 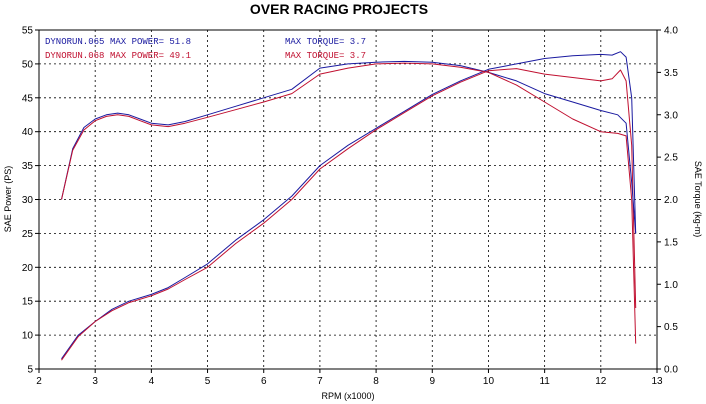 What do you see at coordinates (347, 396) in the screenshot?
I see `x-axis-title: RPM (x1000)` at bounding box center [347, 396].